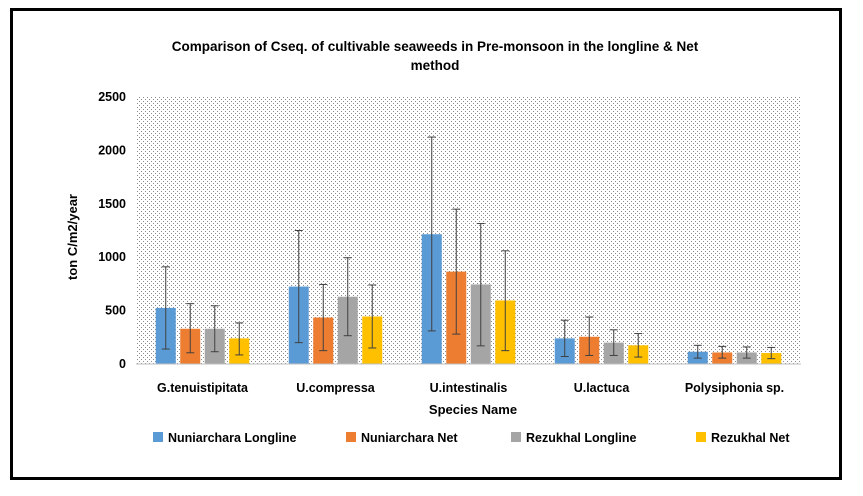  I want to click on y-tick-label: 1000, so click(112, 257).